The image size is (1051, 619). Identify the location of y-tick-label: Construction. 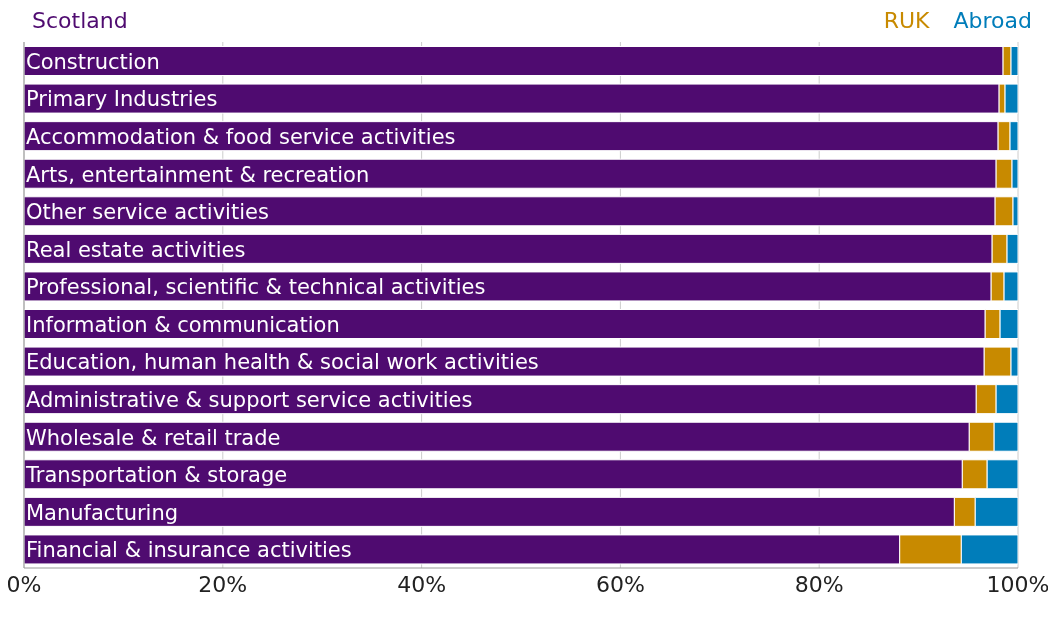
(93, 61).